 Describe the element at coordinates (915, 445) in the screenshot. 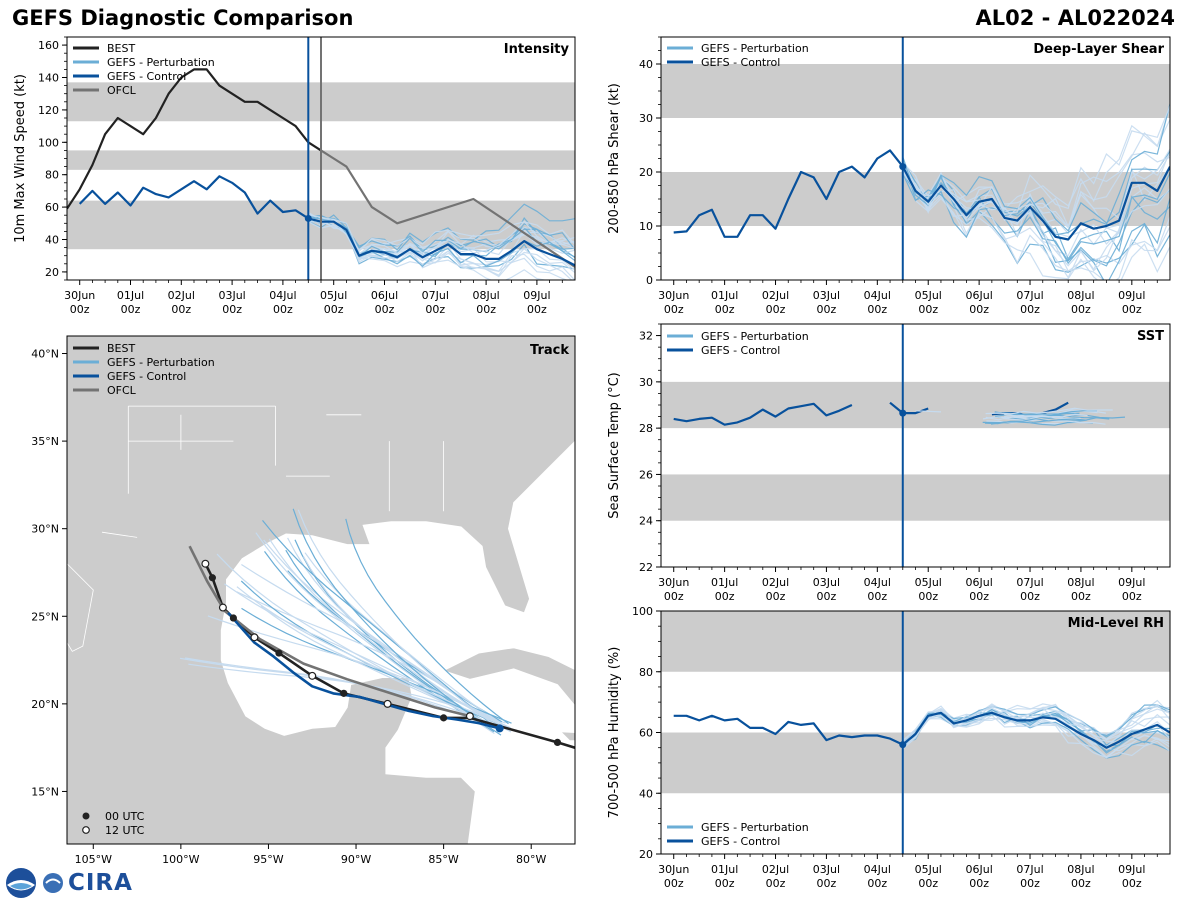

I see `sst-frame` at that location.